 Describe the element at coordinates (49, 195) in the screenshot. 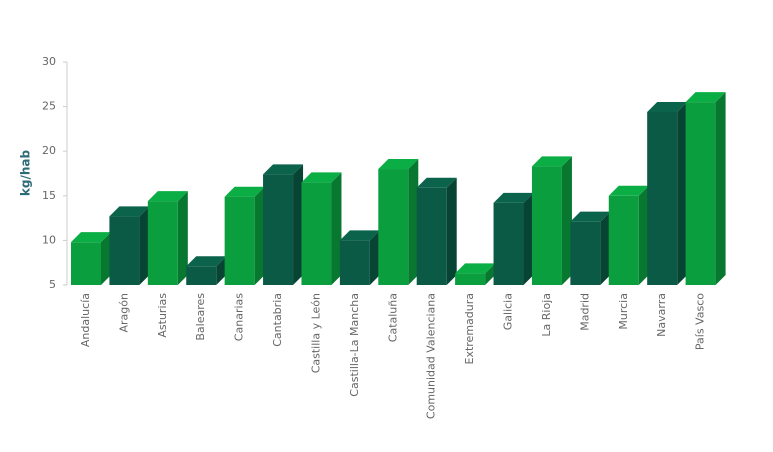

I see `y-tick-label: 15` at that location.